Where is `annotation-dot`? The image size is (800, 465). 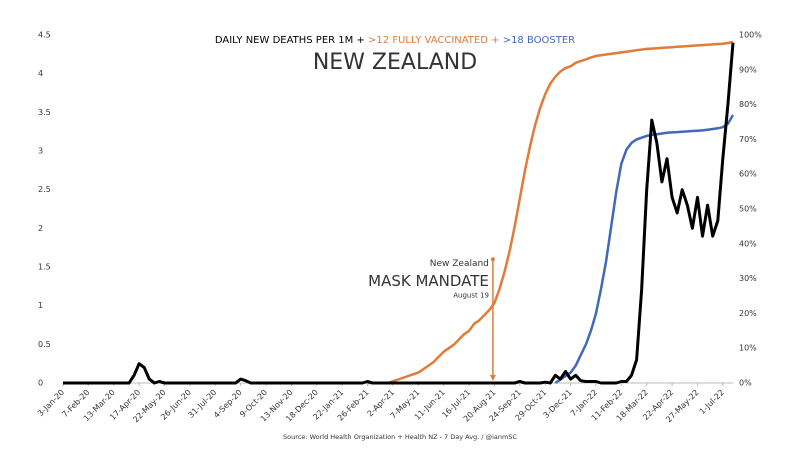
annotation-dot is located at coordinates (492, 259).